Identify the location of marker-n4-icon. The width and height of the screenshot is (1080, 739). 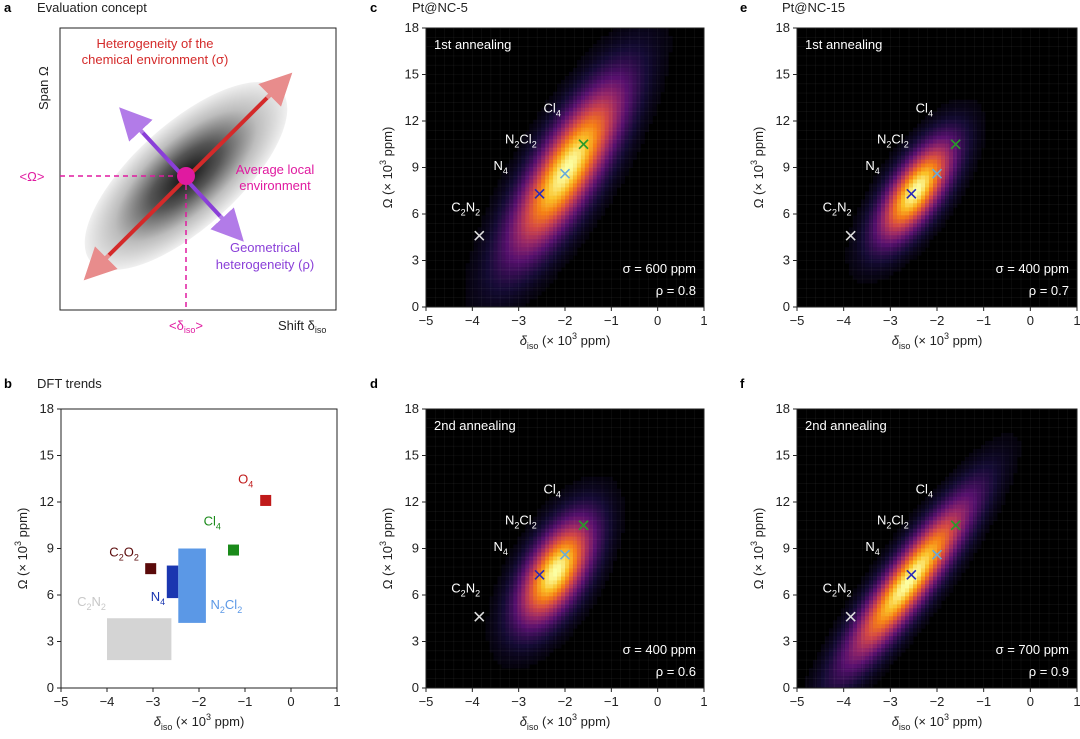
(539, 574).